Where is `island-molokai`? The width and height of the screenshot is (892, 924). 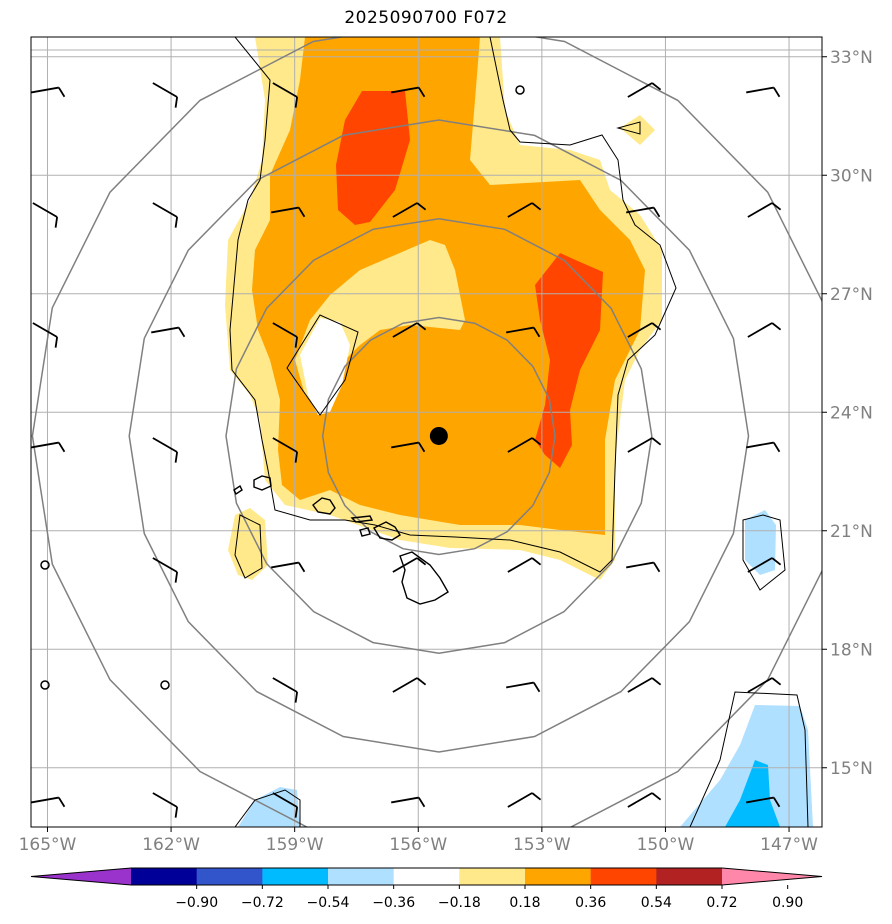
island-molokai is located at coordinates (362, 519).